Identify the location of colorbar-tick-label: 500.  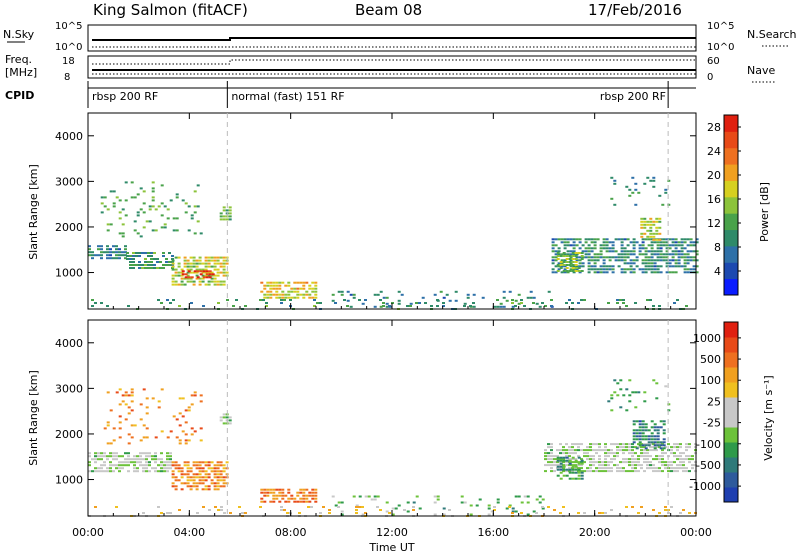
(710, 359).